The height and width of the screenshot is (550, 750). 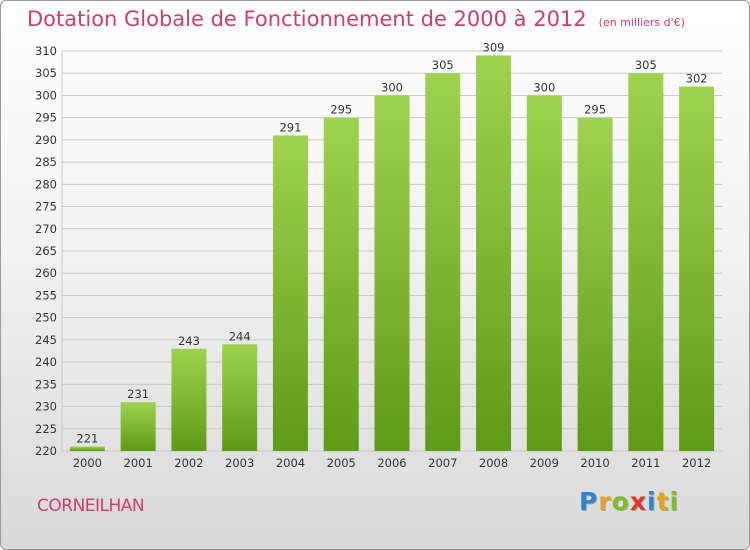 What do you see at coordinates (188, 463) in the screenshot?
I see `x-tick-label: 2002` at bounding box center [188, 463].